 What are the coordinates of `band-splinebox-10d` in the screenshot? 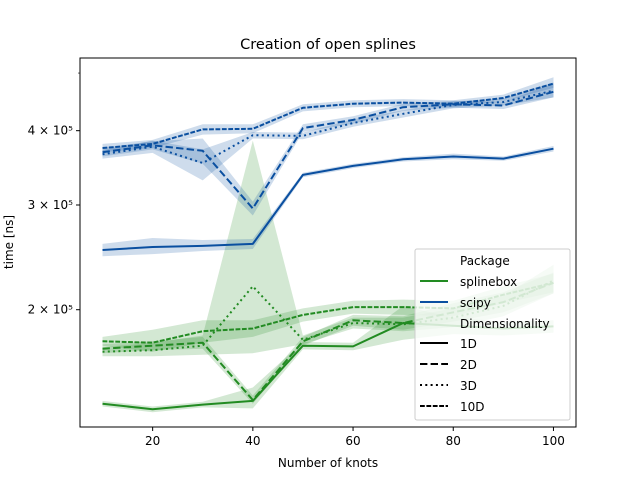 It's located at (328, 312).